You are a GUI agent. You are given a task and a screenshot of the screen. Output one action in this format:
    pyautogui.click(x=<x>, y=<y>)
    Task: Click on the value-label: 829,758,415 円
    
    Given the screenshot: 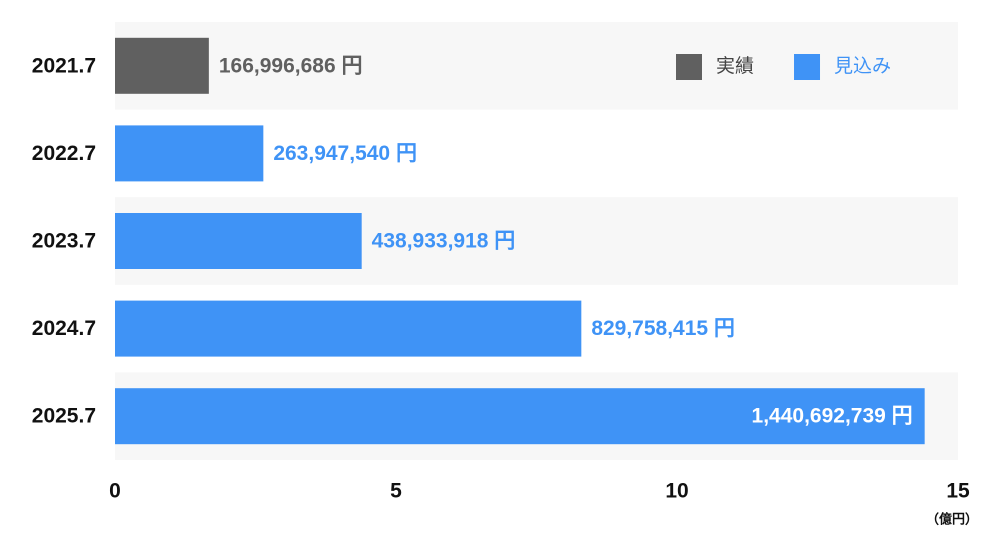 What is the action you would take?
    pyautogui.click(x=663, y=328)
    